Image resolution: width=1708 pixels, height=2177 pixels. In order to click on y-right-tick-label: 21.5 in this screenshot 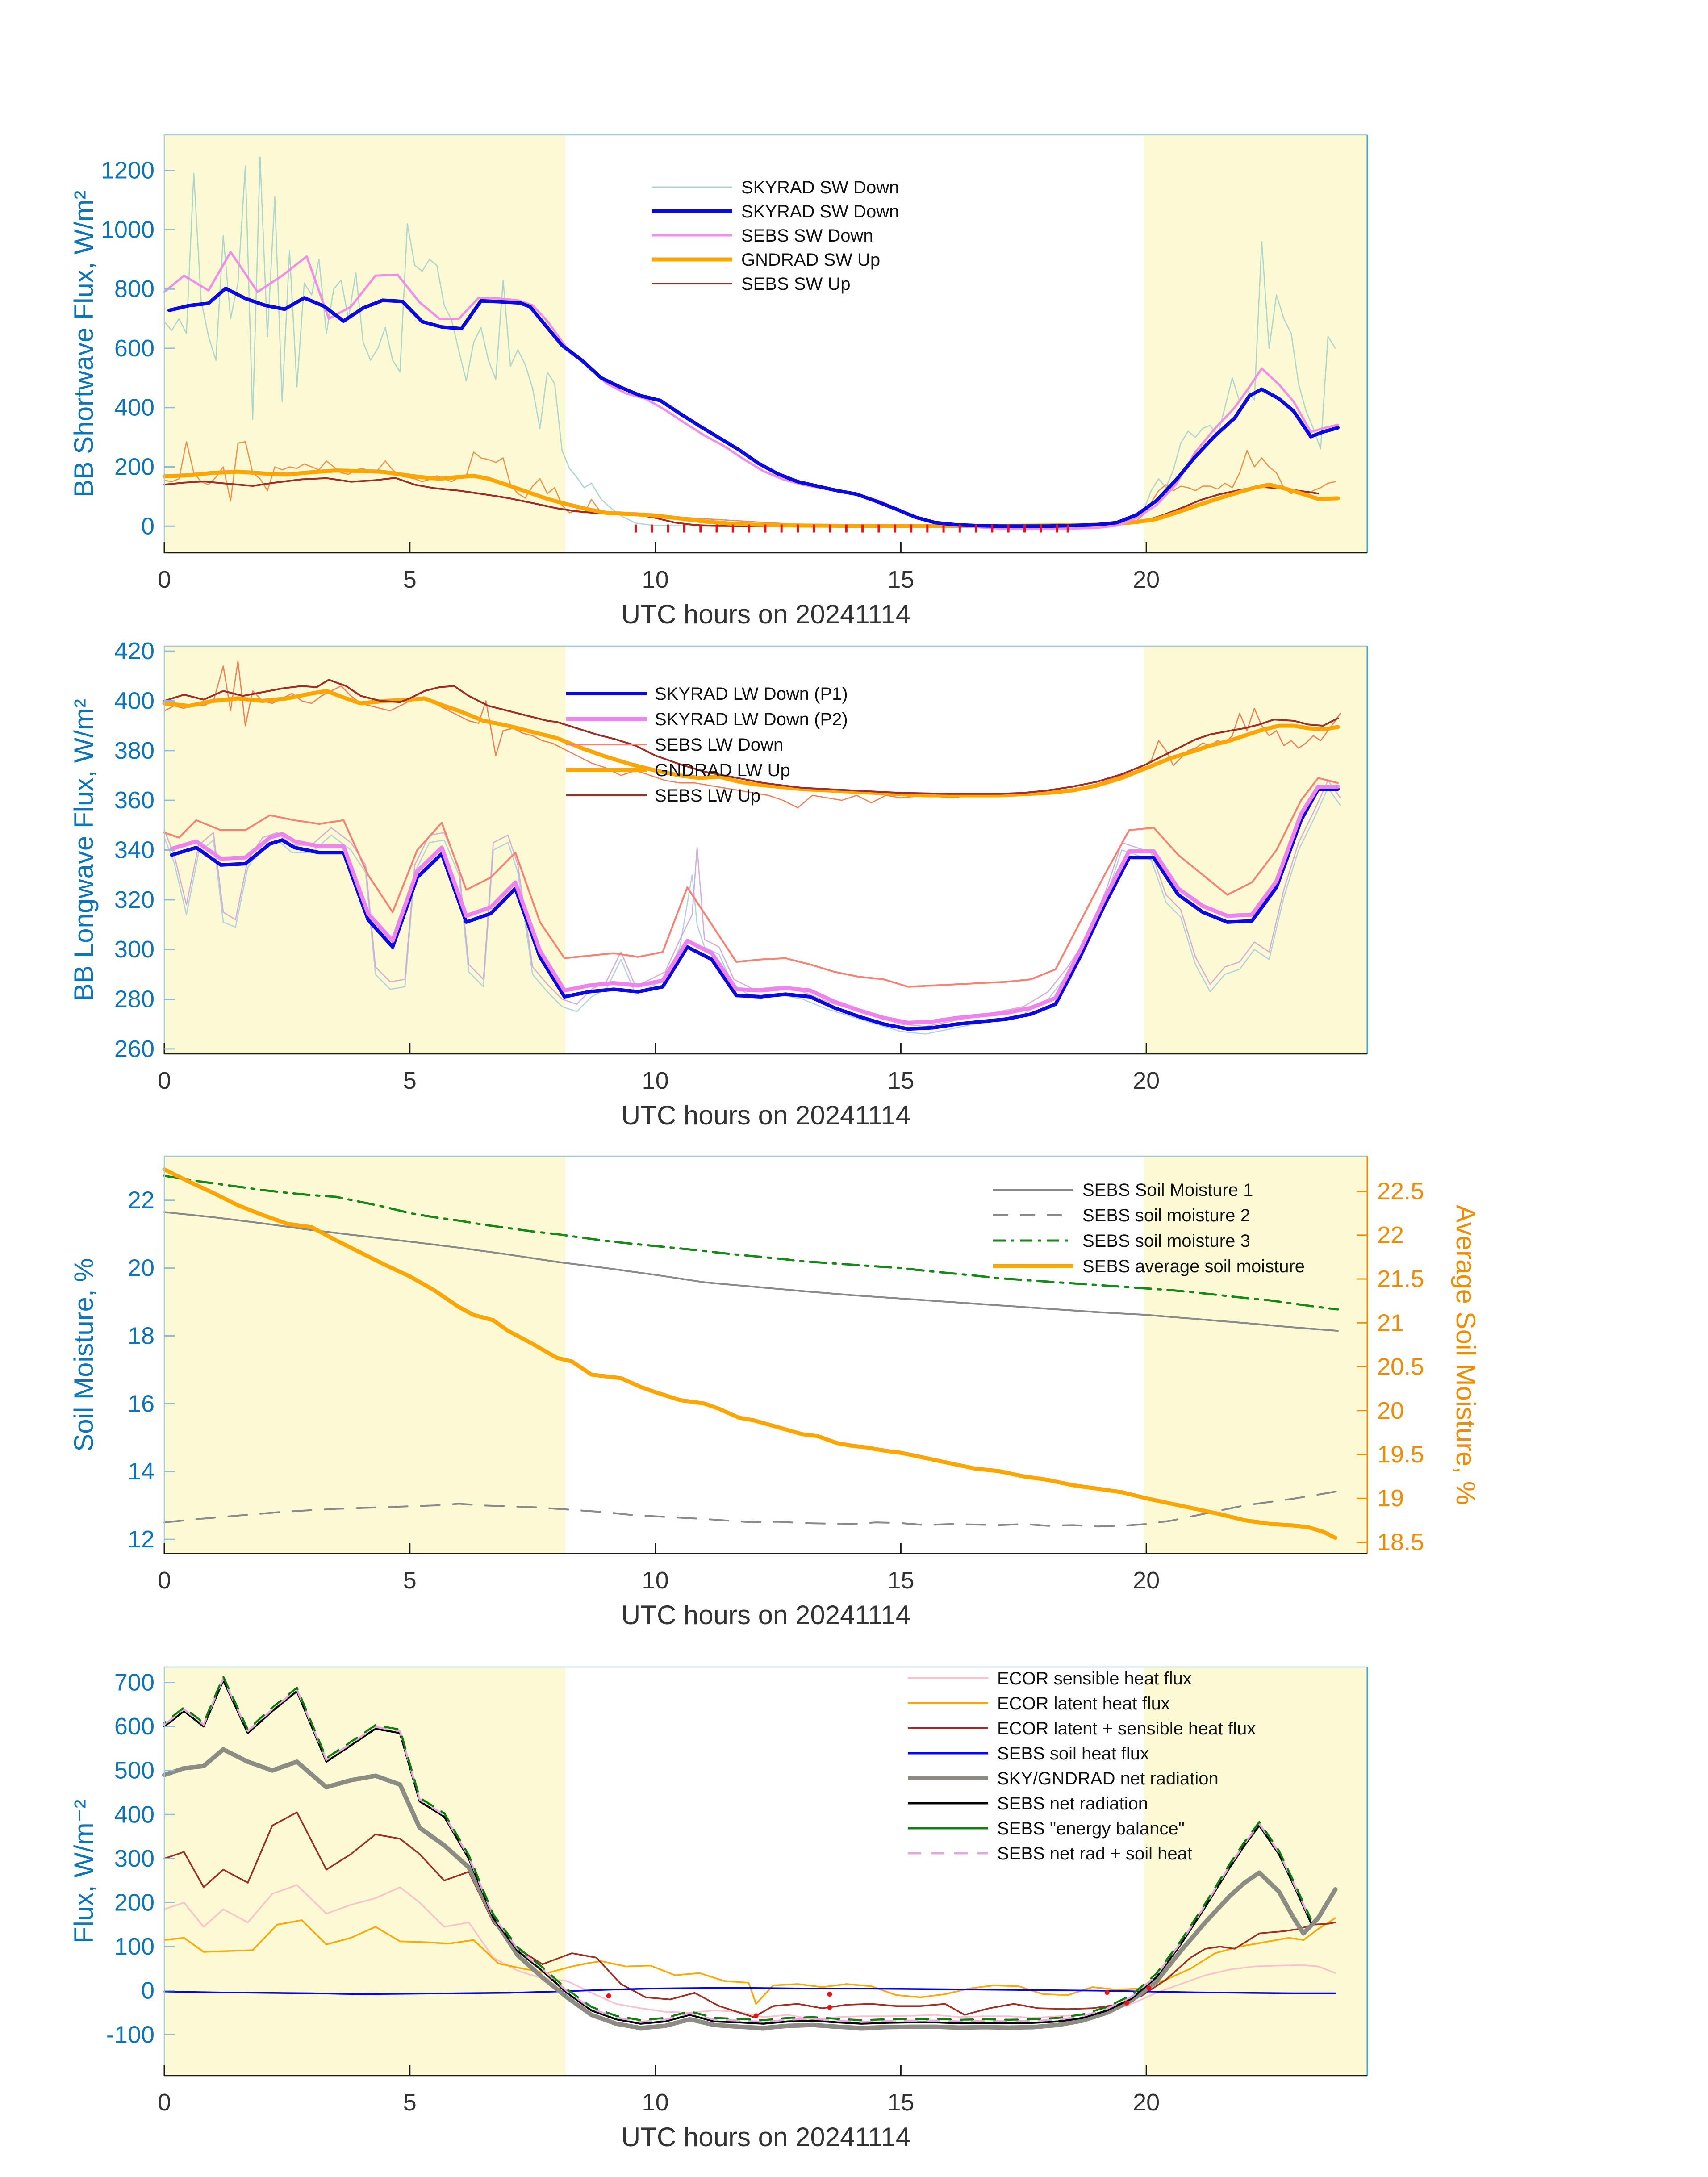, I will do `click(1400, 1279)`.